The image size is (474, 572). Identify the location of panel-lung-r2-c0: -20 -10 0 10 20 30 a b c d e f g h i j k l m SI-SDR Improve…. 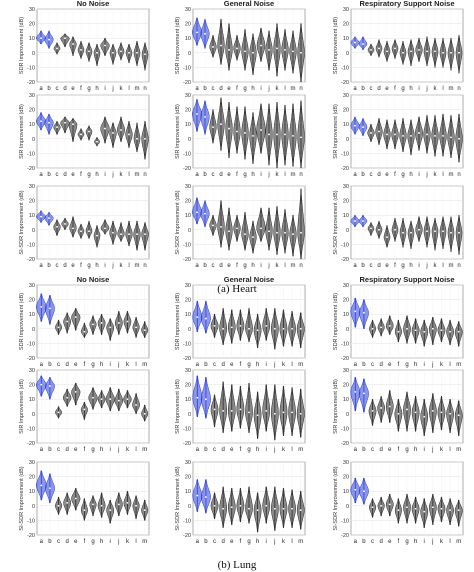
(84, 502).